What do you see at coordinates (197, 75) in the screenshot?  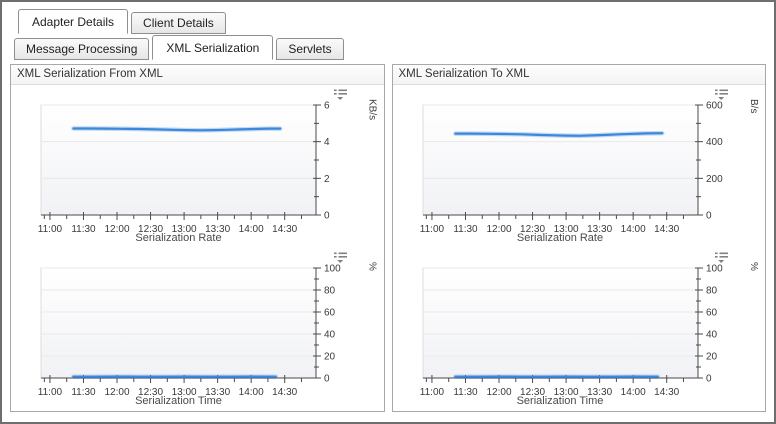 I see `panel-title: XML Serialization From XML` at bounding box center [197, 75].